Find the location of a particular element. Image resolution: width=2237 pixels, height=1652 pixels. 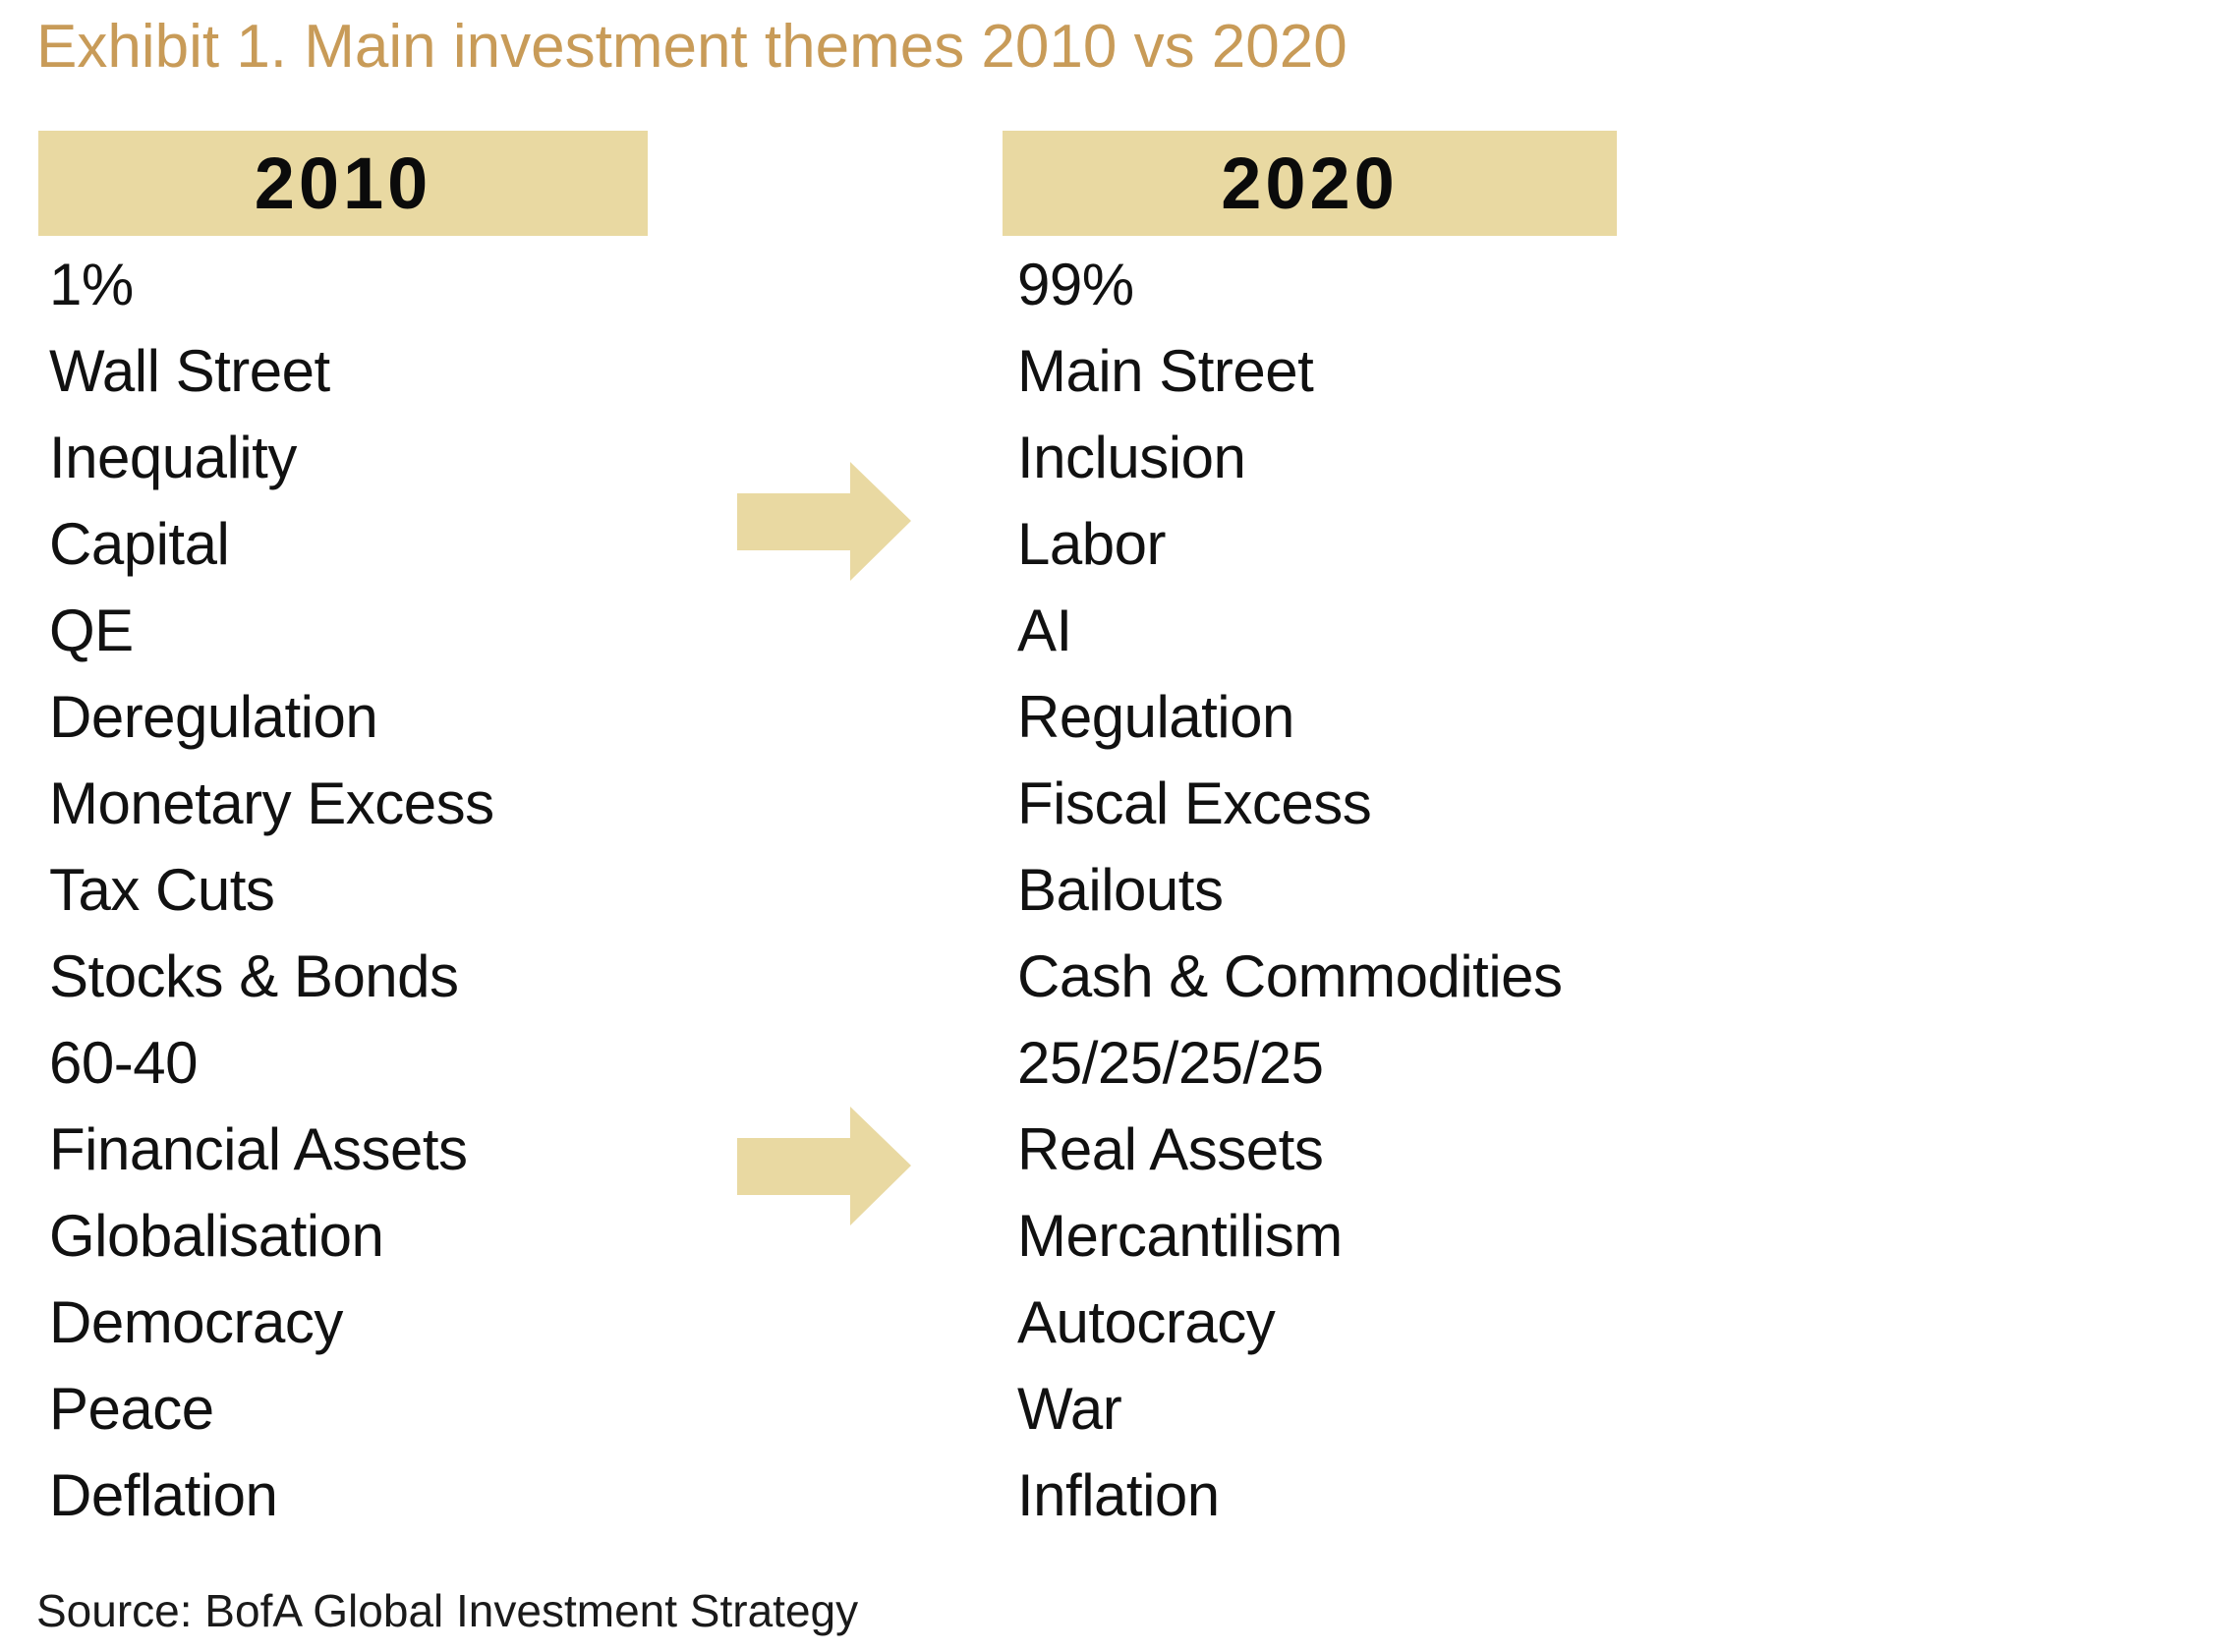

list-item: Wall Street is located at coordinates (190, 371).